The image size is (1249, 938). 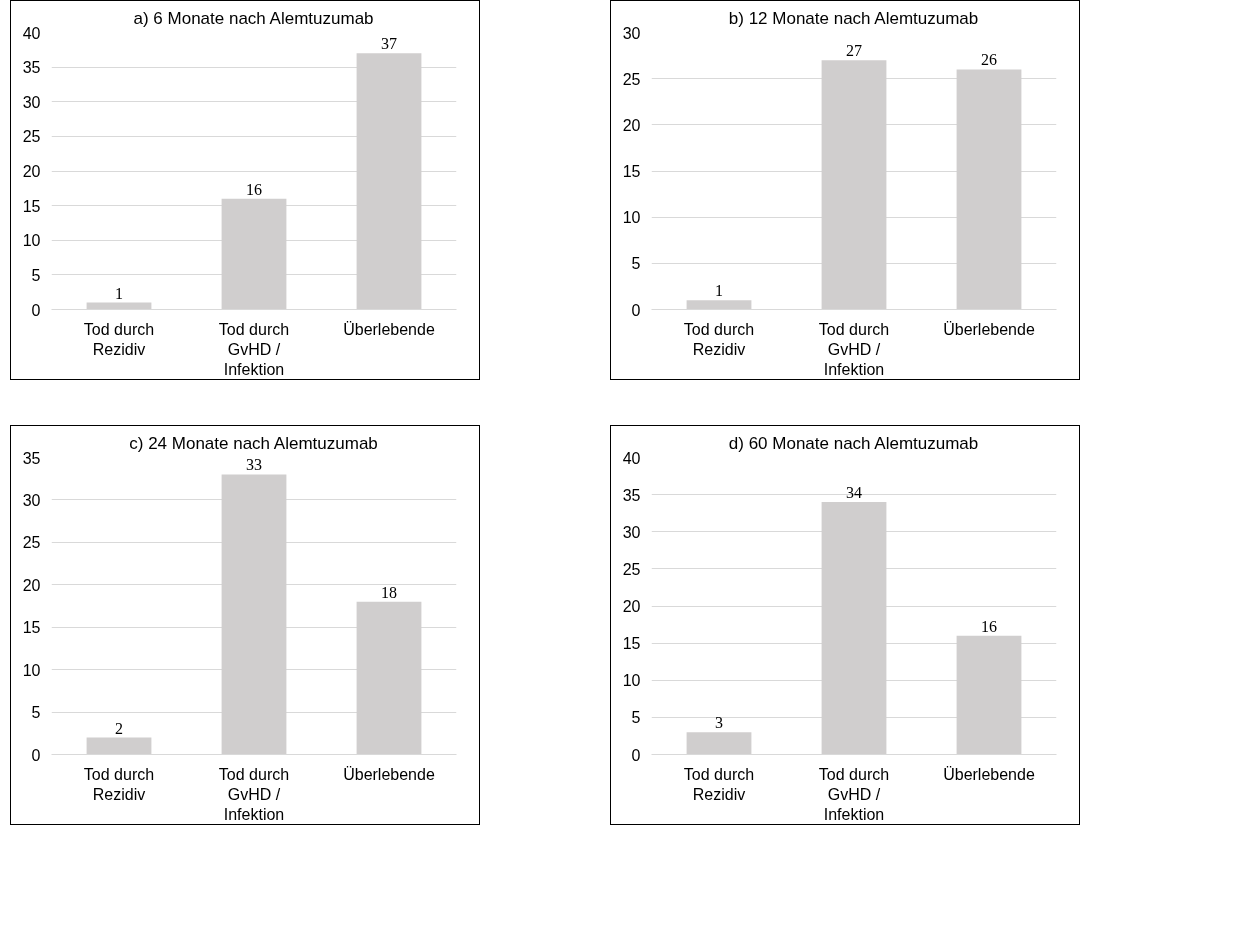 I want to click on chart-title: c) 24 Monate nach Alemtuzumab, so click(x=253, y=443).